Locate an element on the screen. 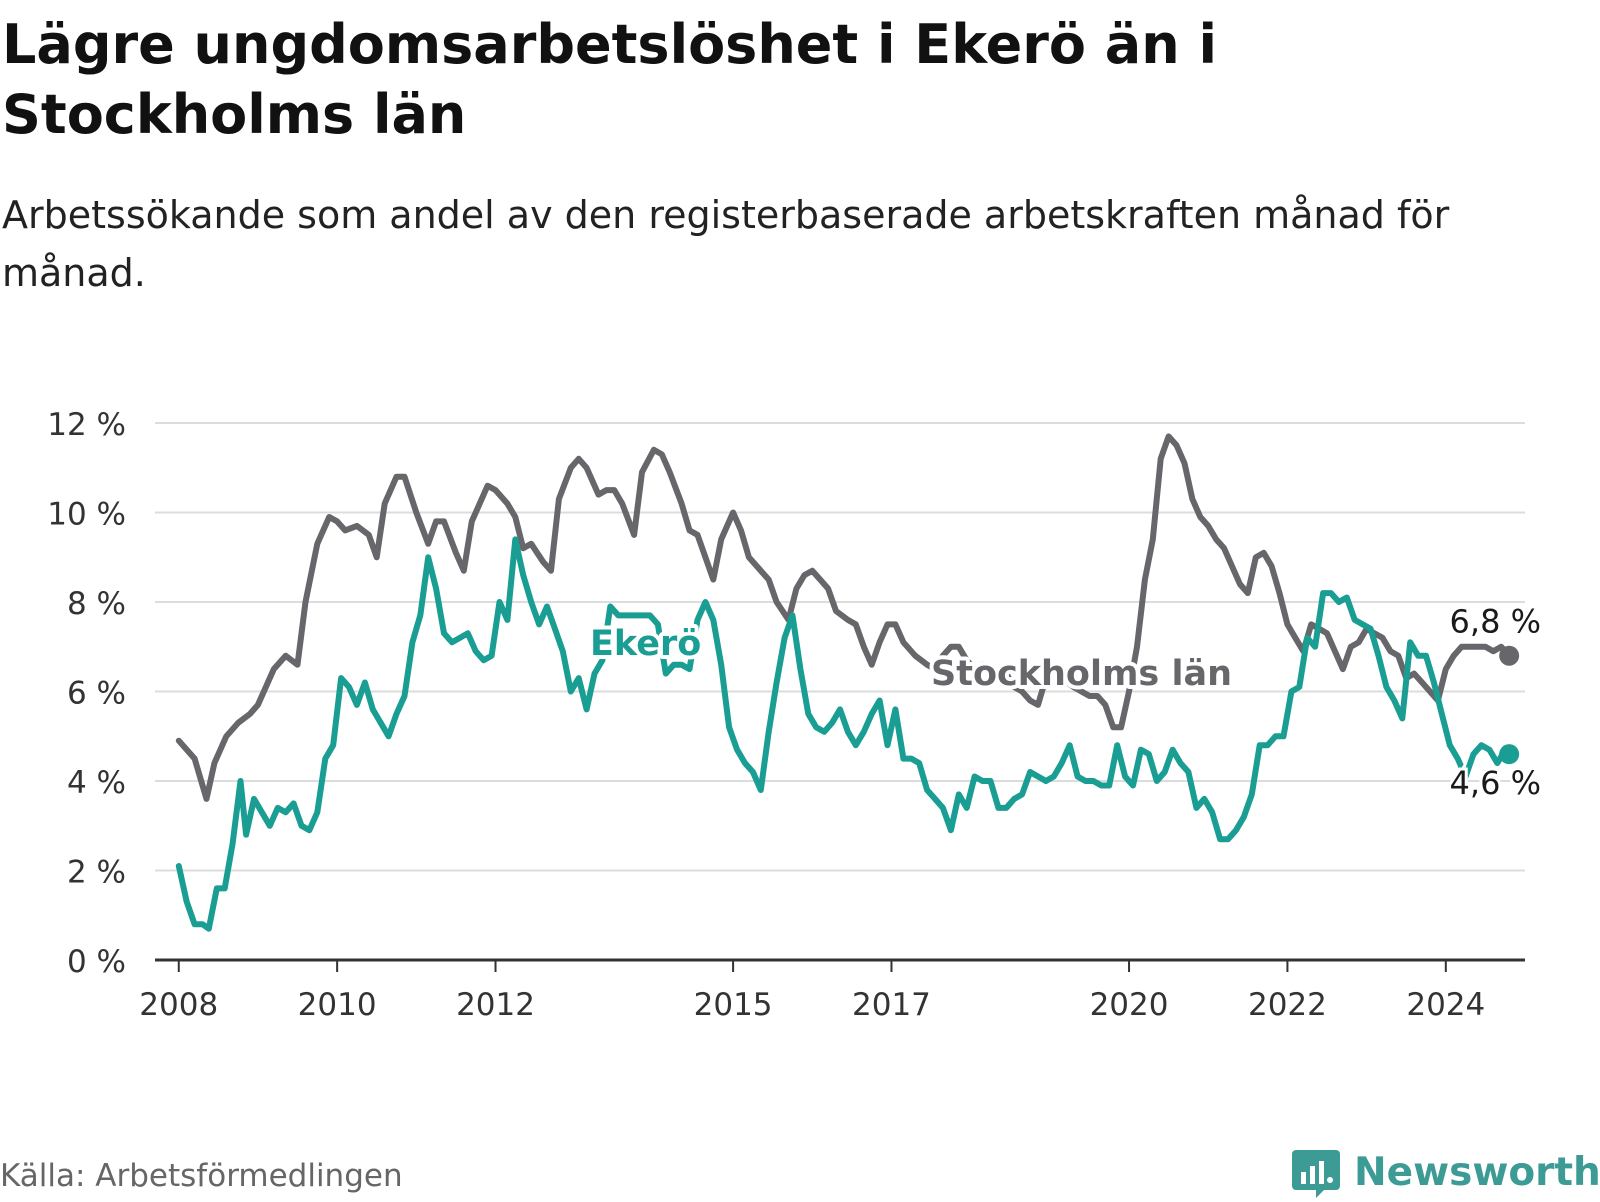 This screenshot has height=1202, width=1600. y-tick-label: 4 % is located at coordinates (96, 783).